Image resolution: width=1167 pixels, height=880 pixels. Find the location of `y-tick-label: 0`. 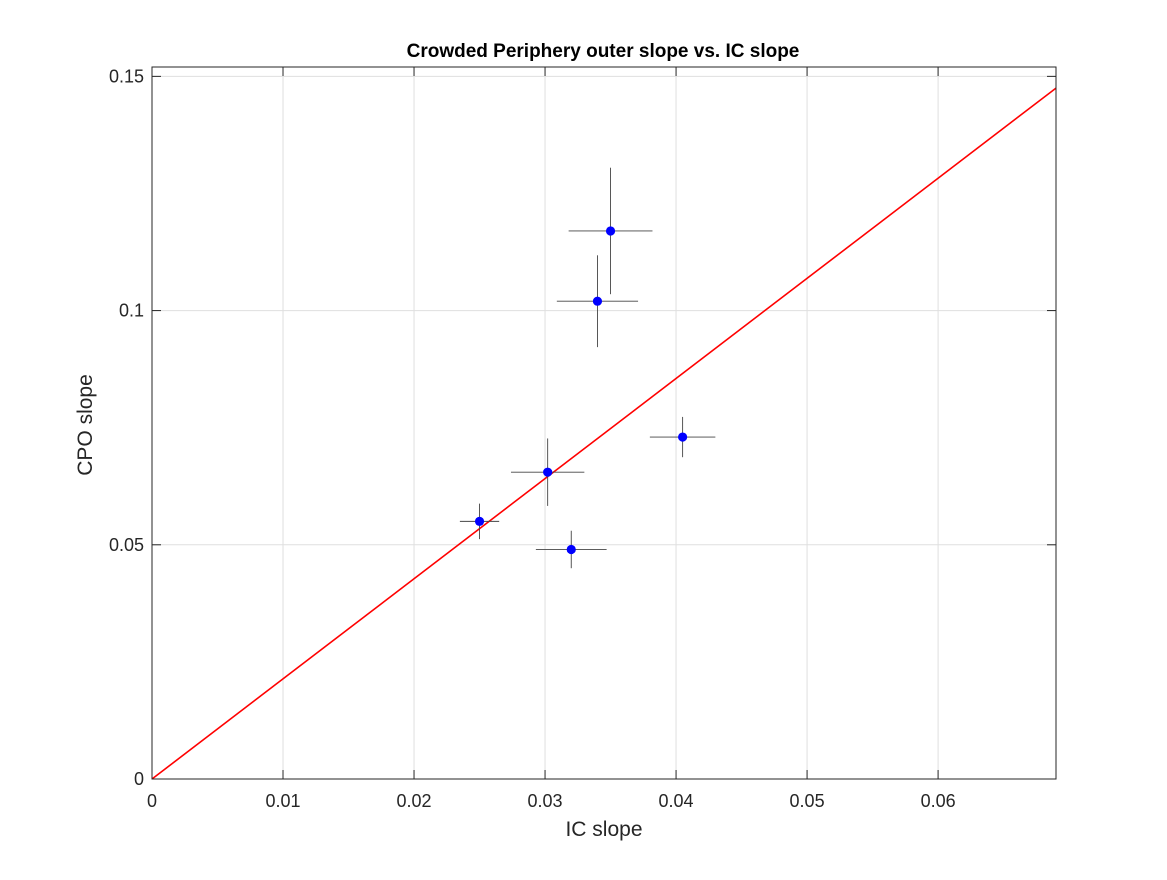

y-tick-label: 0 is located at coordinates (139, 779).